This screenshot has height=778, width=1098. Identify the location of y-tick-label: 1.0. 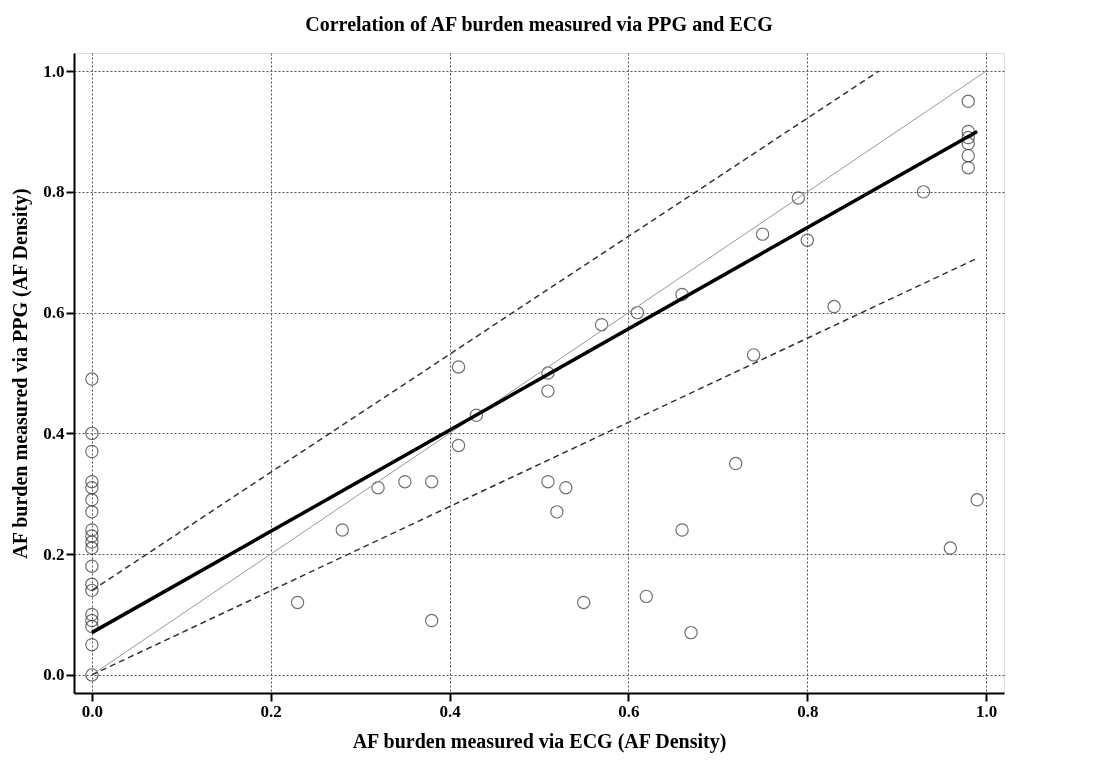
(54, 71).